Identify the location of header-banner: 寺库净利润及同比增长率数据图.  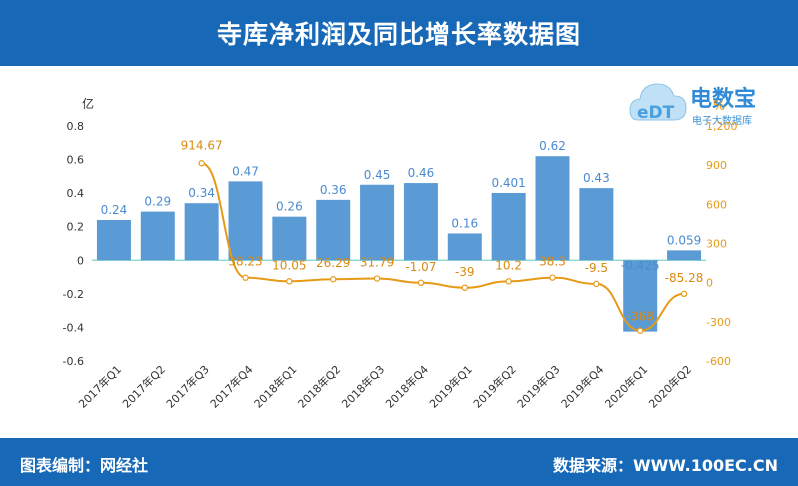
(399, 33).